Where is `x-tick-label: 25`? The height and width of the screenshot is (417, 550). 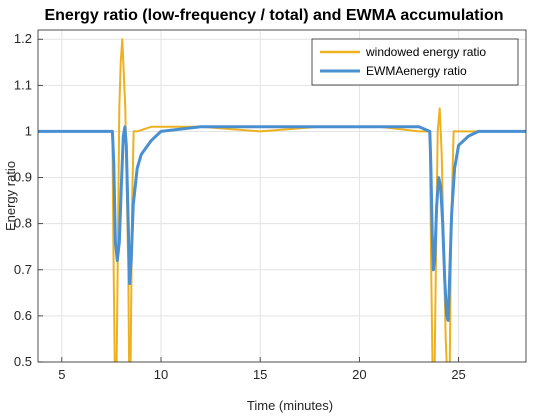 x-tick-label: 25 is located at coordinates (458, 374).